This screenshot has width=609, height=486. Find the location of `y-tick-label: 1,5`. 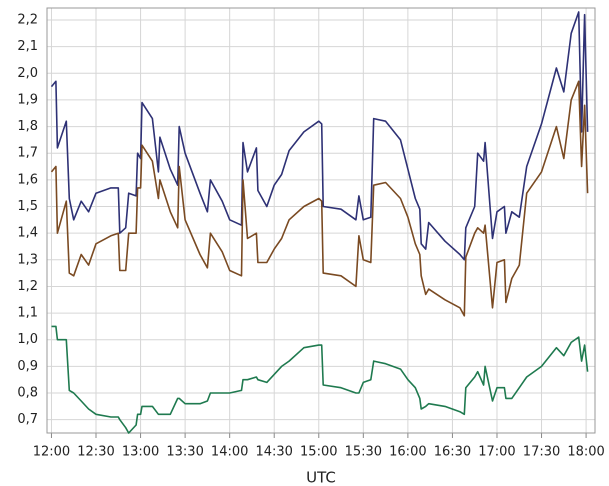

y-tick-label: 1,5 is located at coordinates (27, 206).